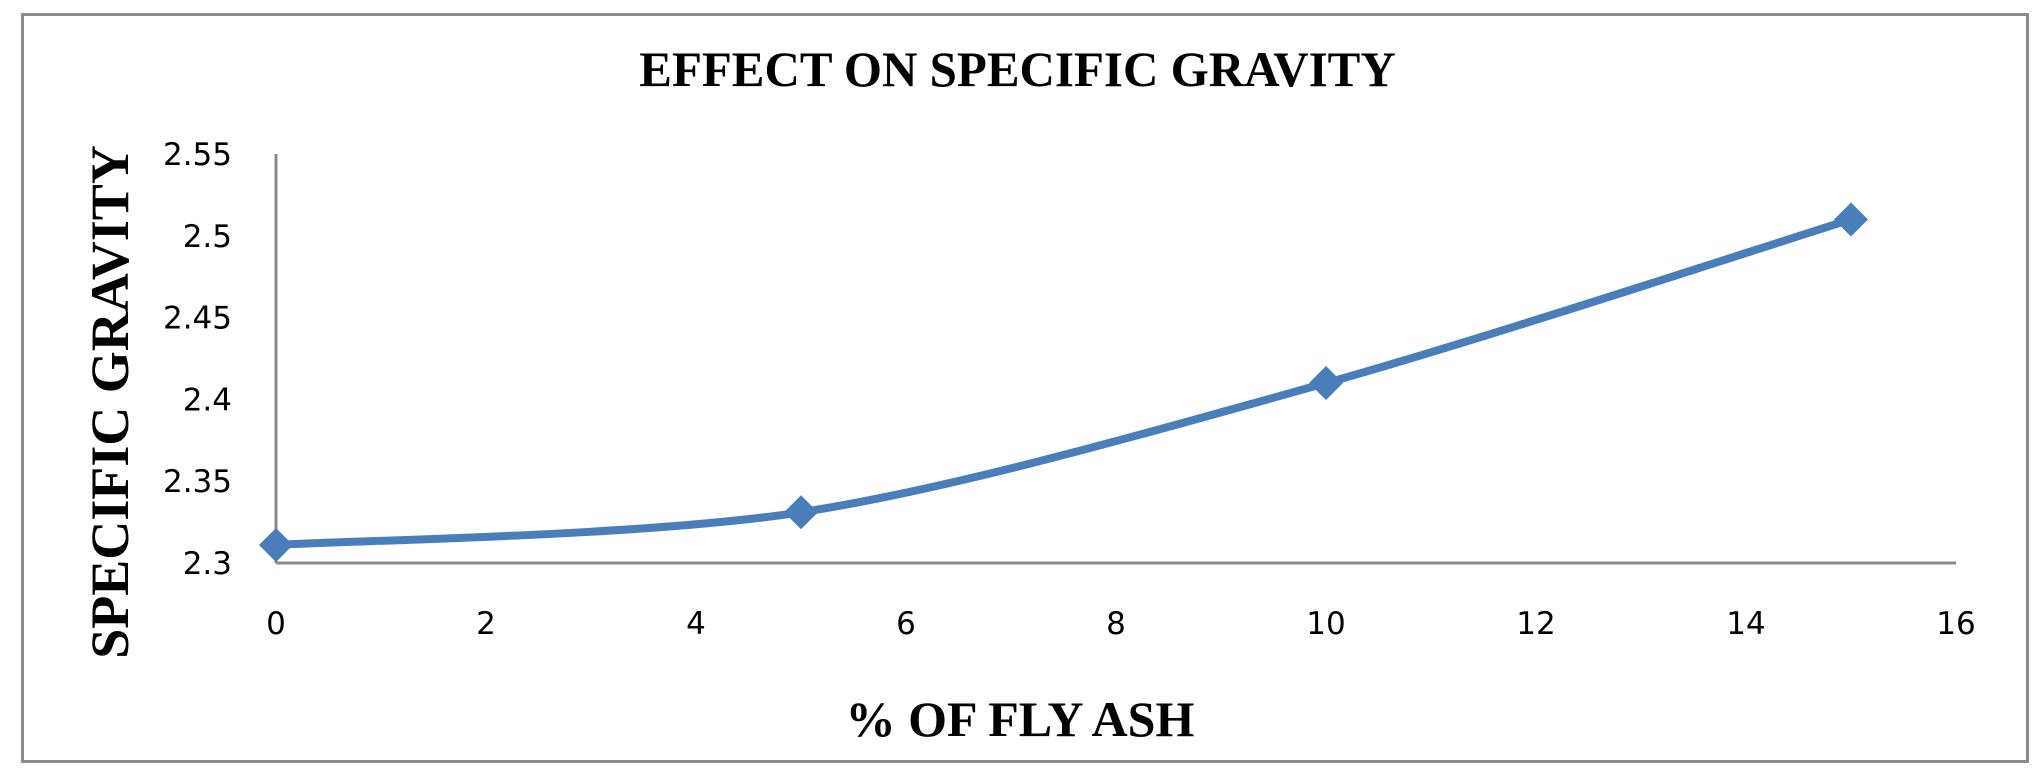  Describe the element at coordinates (906, 624) in the screenshot. I see `x-tick-label: 6` at that location.